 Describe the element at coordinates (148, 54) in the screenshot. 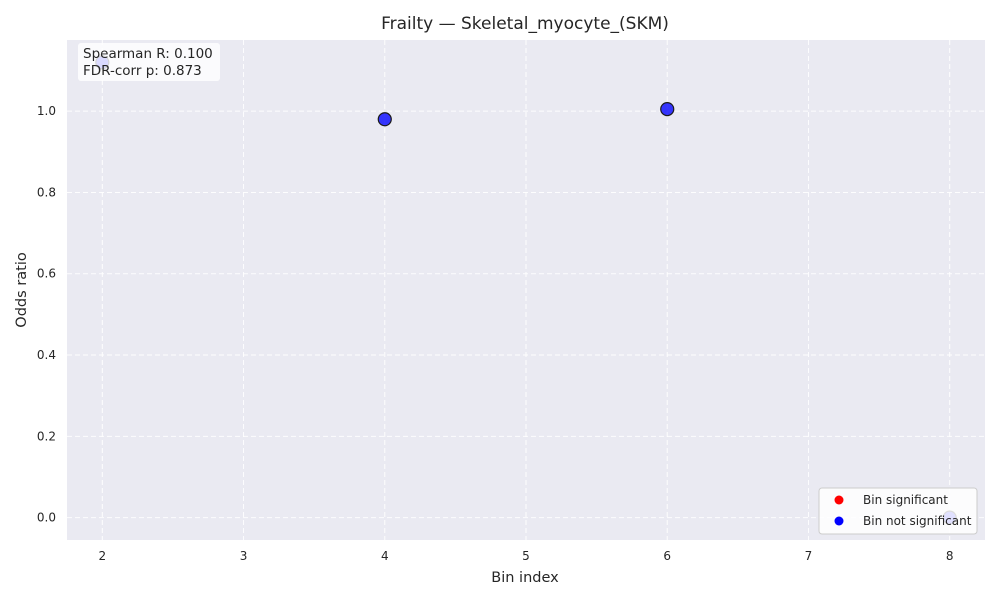

I see `spearman-stat: Spearman R: 0.100` at that location.